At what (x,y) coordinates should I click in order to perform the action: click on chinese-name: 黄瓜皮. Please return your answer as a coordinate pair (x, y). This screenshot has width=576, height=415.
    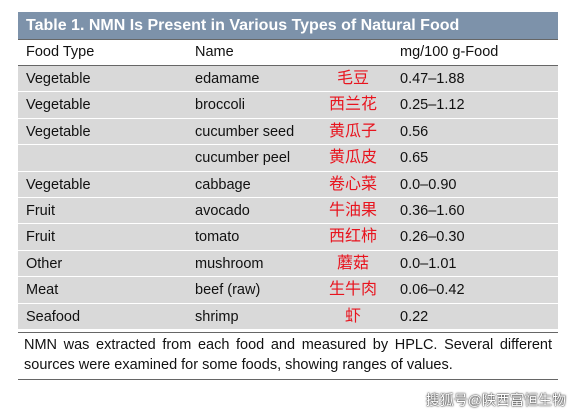
    Looking at the image, I should click on (352, 158).